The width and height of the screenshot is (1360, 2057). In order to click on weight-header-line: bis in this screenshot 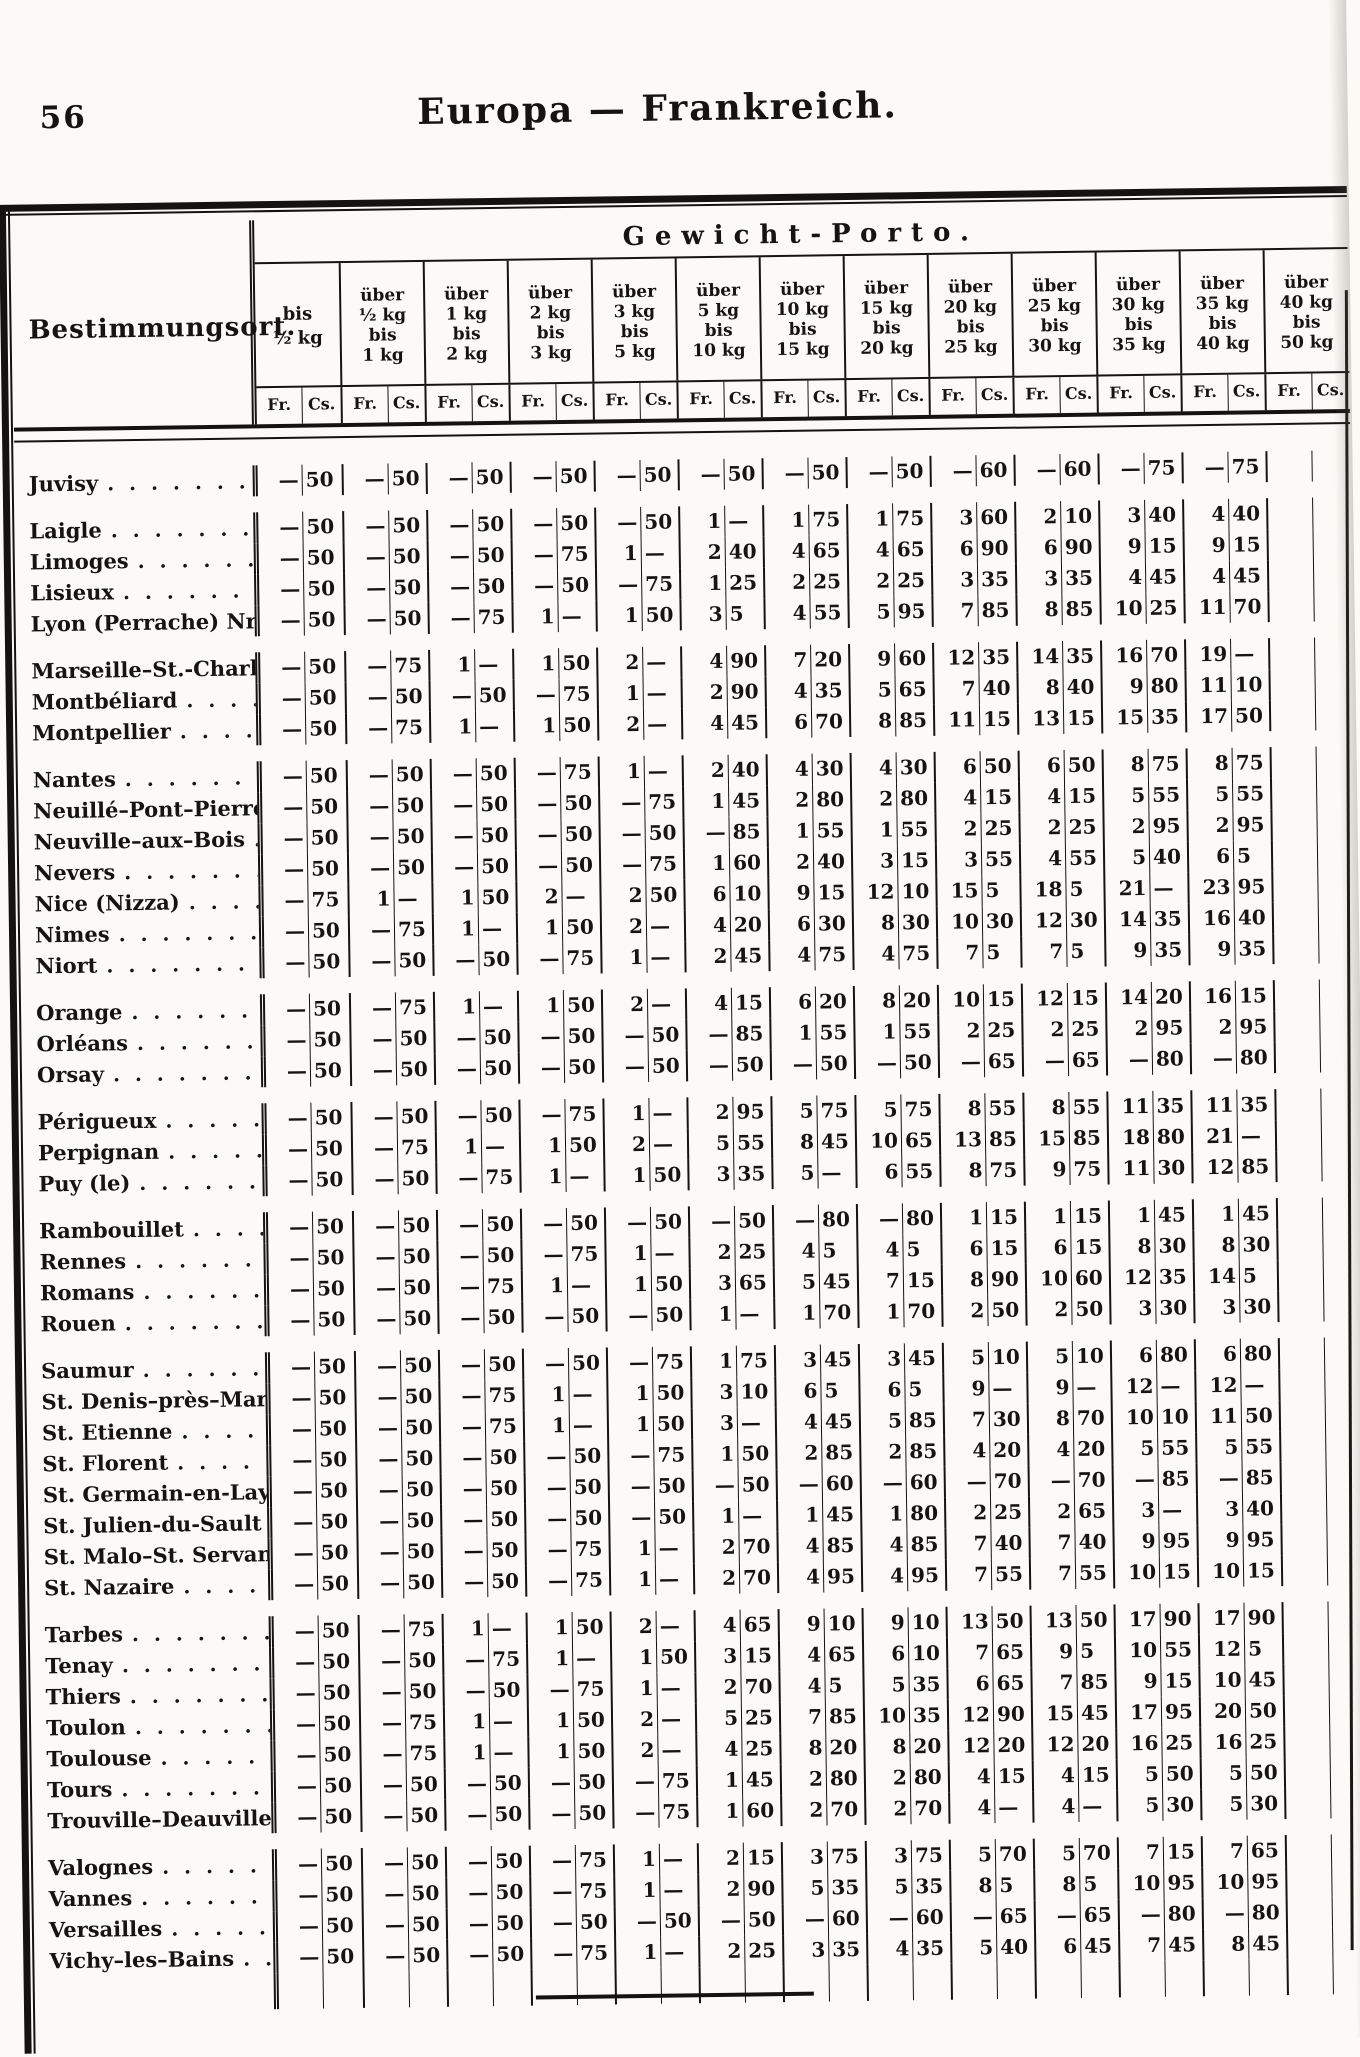, I will do `click(1054, 326)`.